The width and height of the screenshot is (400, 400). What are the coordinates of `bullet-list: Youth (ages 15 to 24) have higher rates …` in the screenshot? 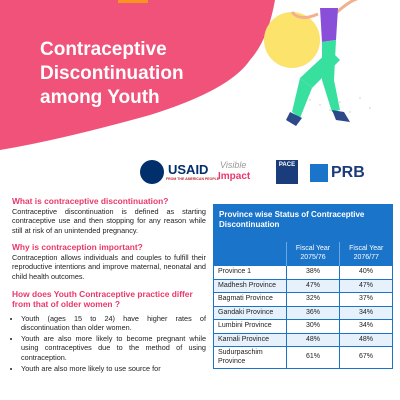 It's located at (109, 344).